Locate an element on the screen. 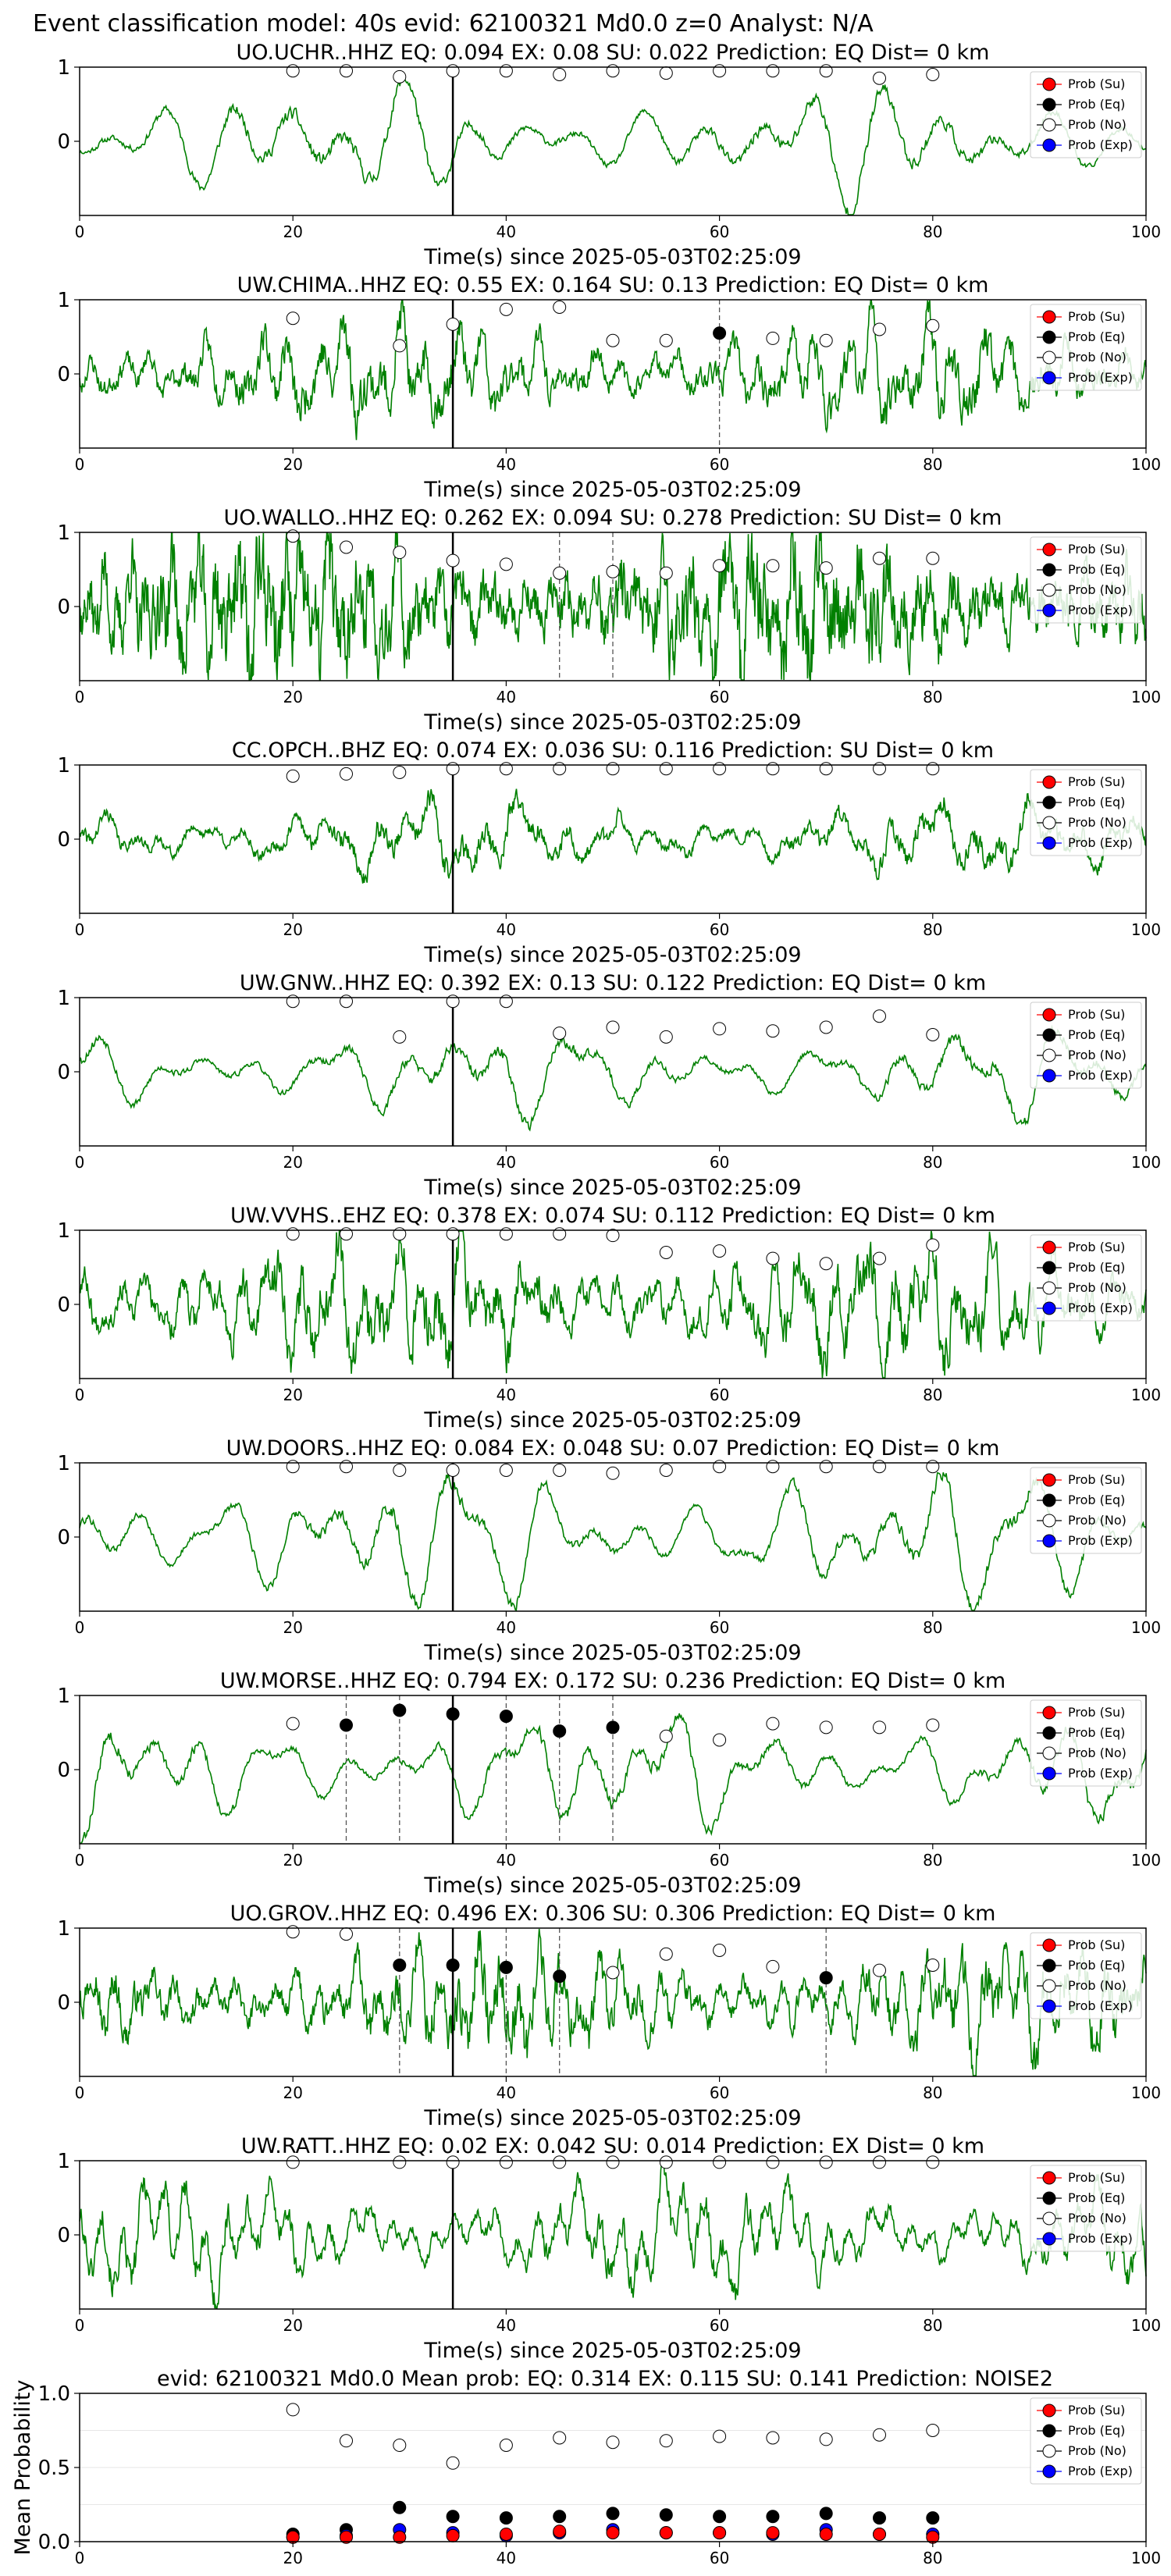  y-tick-label: 0.5 is located at coordinates (54, 2468).